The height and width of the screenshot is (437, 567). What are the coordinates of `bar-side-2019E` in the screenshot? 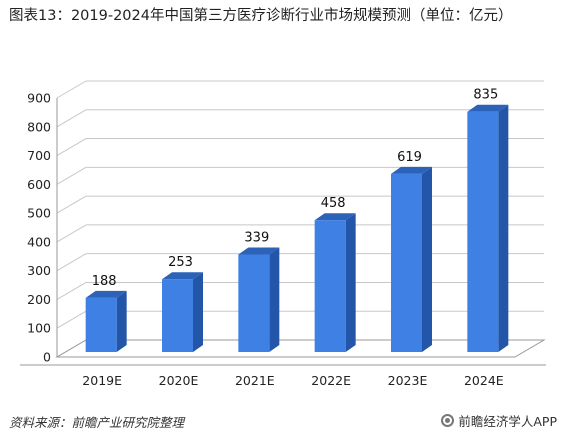 It's located at (121, 321).